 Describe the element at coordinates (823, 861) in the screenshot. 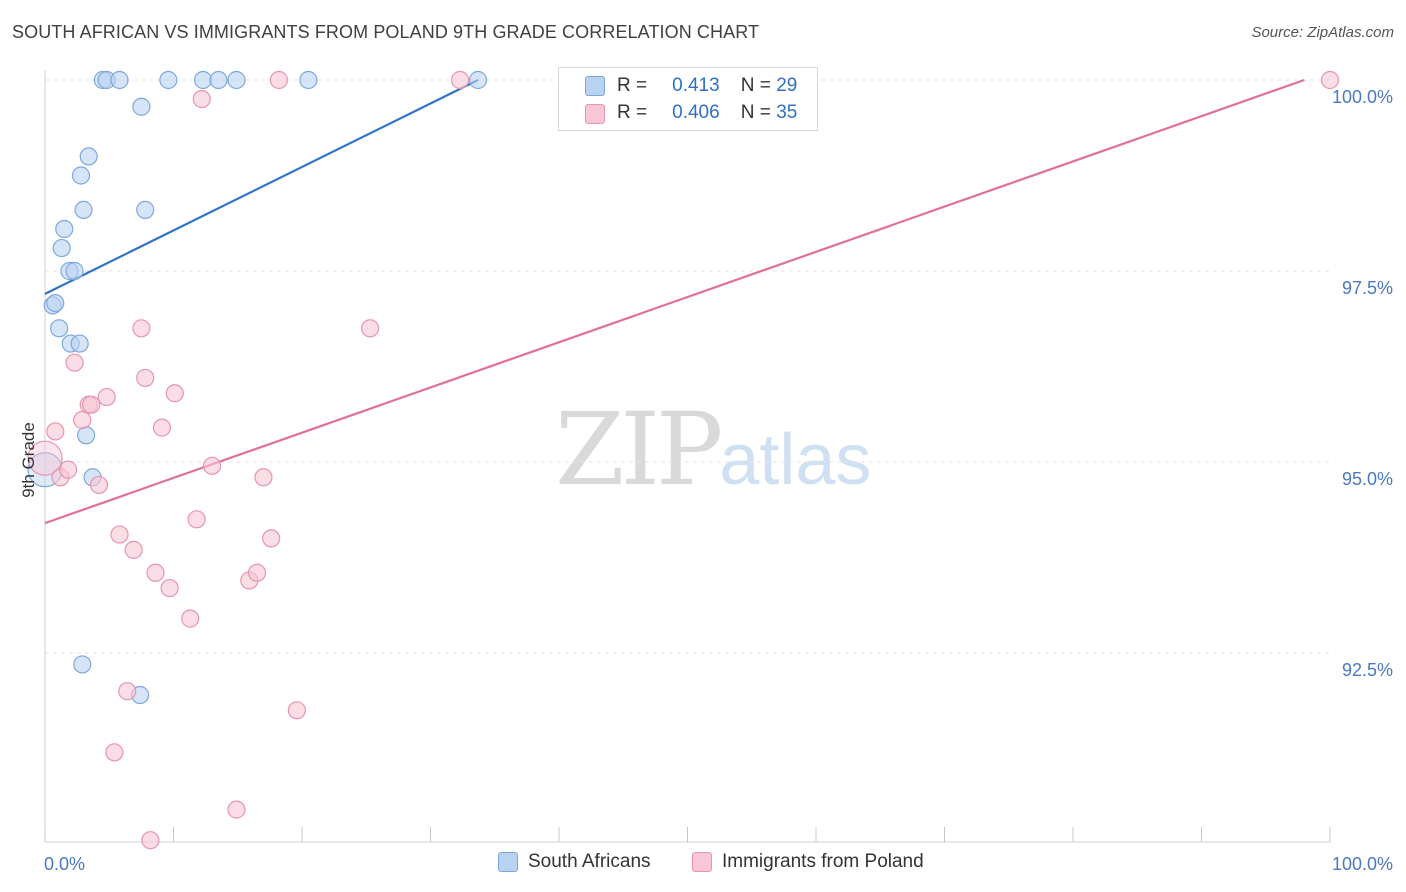

I see `legend-label: Immigrants from Poland` at that location.